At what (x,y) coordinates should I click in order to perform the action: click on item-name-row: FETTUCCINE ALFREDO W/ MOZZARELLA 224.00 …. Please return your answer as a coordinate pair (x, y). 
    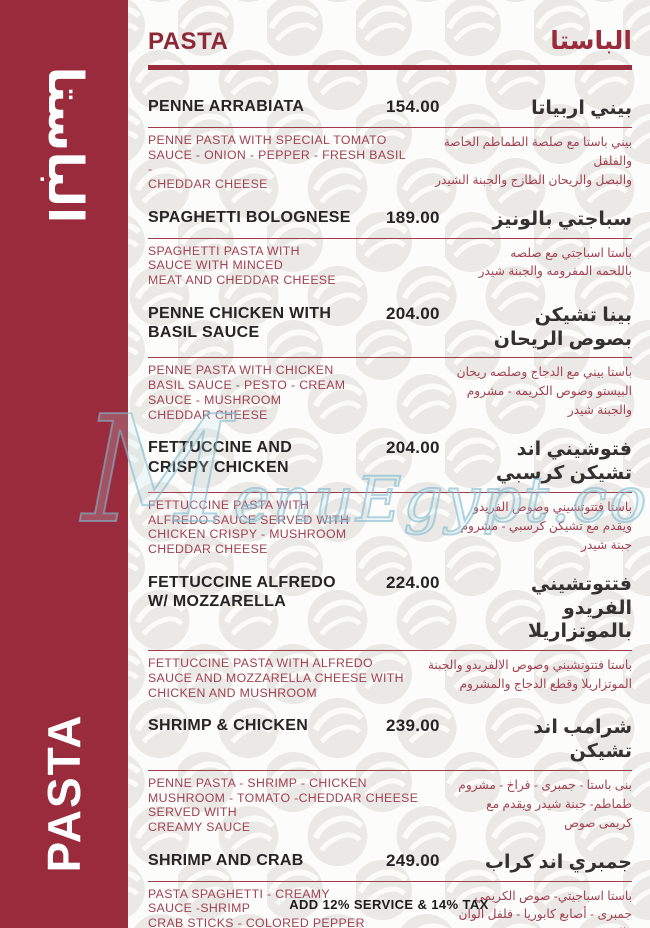
    Looking at the image, I should click on (390, 608).